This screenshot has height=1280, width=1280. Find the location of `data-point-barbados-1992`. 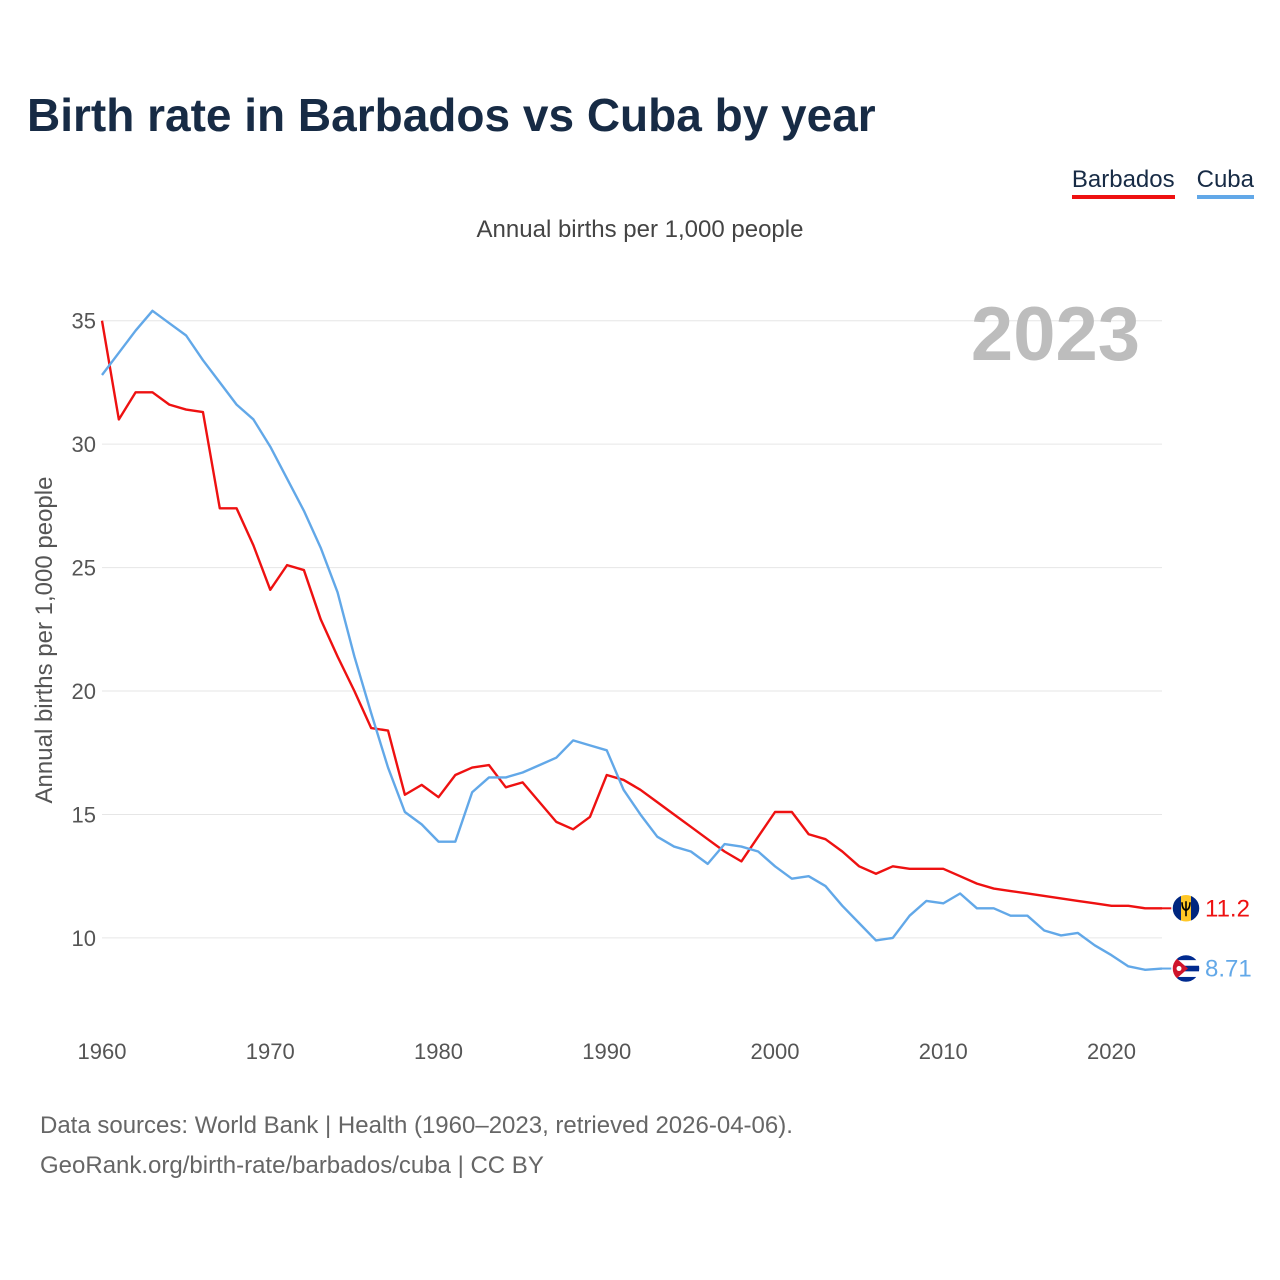

data-point-barbados-1992 is located at coordinates (640, 790).